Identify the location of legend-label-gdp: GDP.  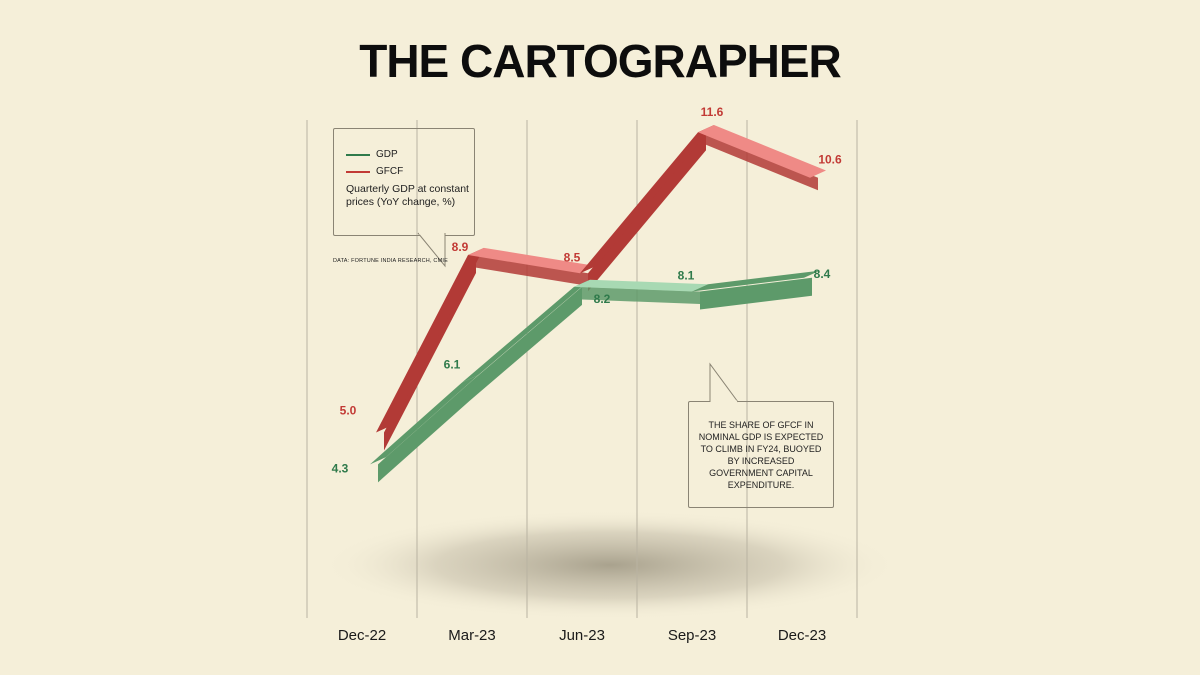
(387, 154).